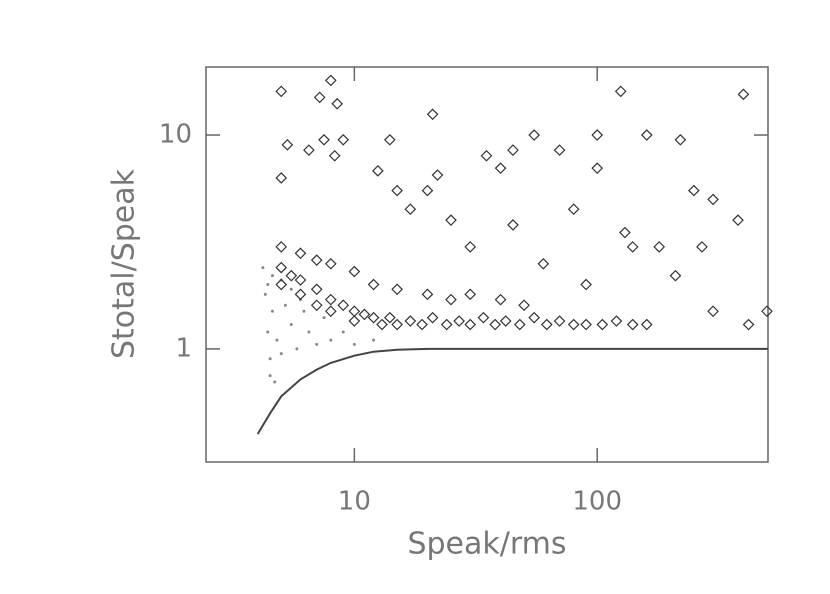 Image resolution: width=830 pixels, height=594 pixels. I want to click on y-axis-label: Stotal/Speak, so click(124, 263).